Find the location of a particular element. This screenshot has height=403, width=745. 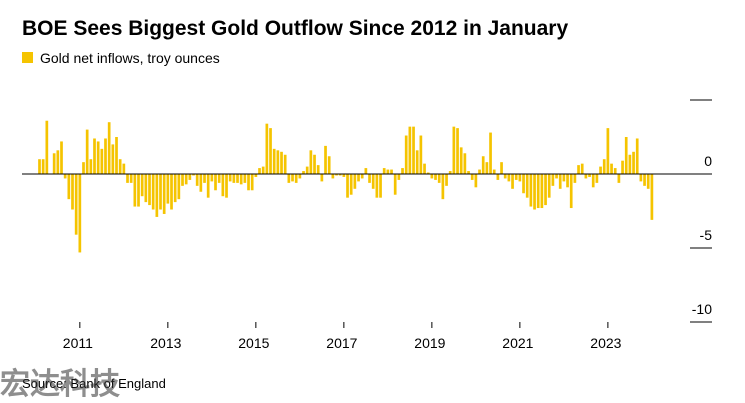

x-tick-label: 2013 is located at coordinates (165, 343).